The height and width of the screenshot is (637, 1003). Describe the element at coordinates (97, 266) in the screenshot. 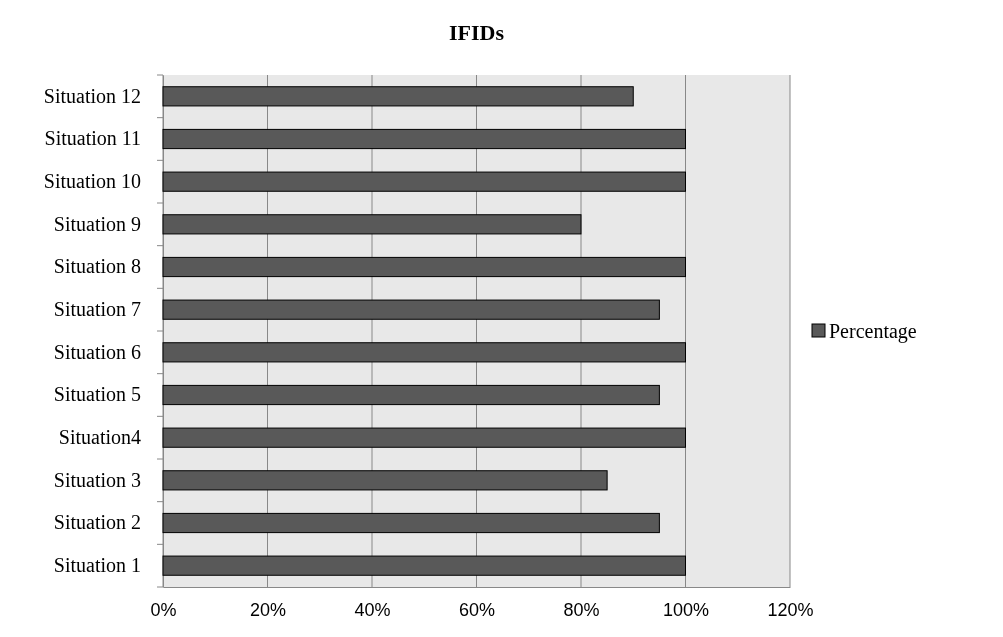

I see `y-tick-label: Situation 8` at that location.